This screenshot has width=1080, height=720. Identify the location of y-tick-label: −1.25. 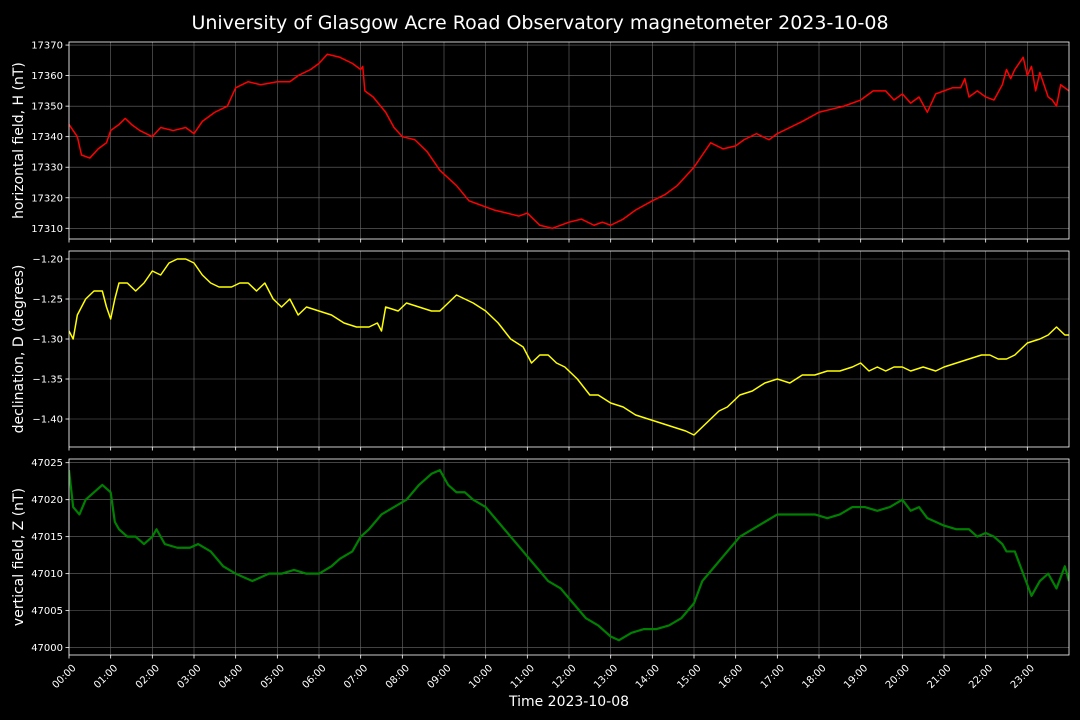
(47, 300).